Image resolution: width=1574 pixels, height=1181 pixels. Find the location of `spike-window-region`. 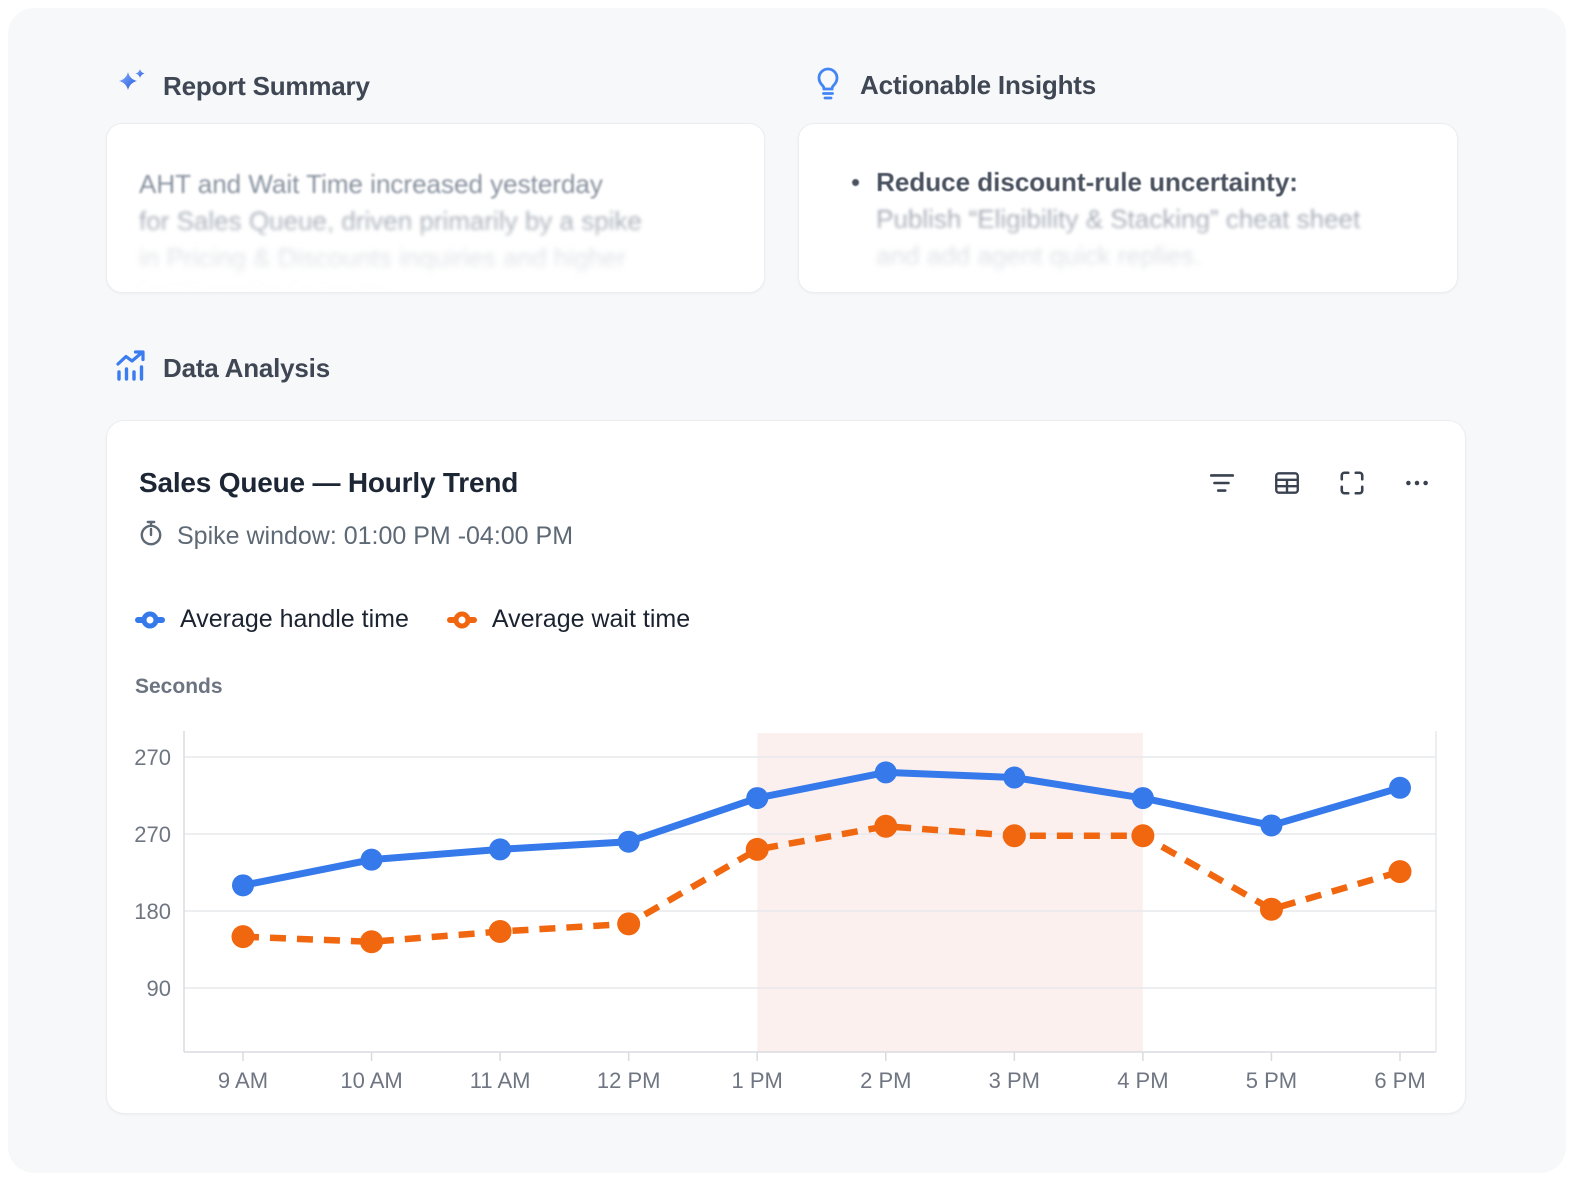

spike-window-region is located at coordinates (950, 892).